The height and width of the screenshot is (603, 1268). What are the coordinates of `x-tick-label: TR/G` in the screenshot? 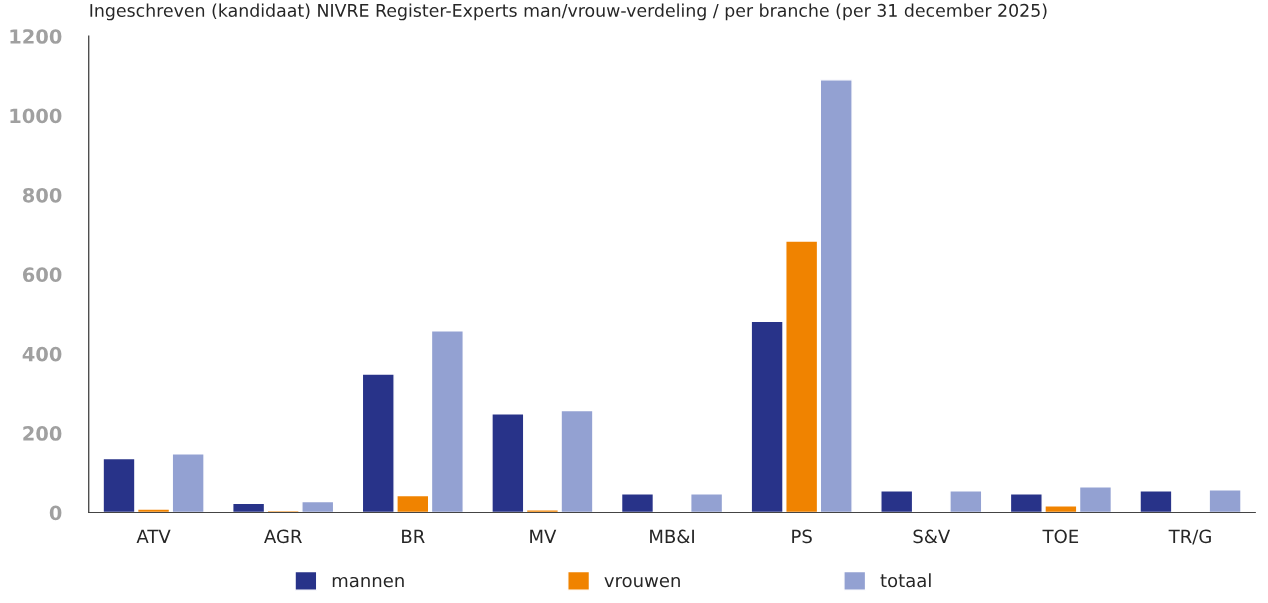 It's located at (1189, 537).